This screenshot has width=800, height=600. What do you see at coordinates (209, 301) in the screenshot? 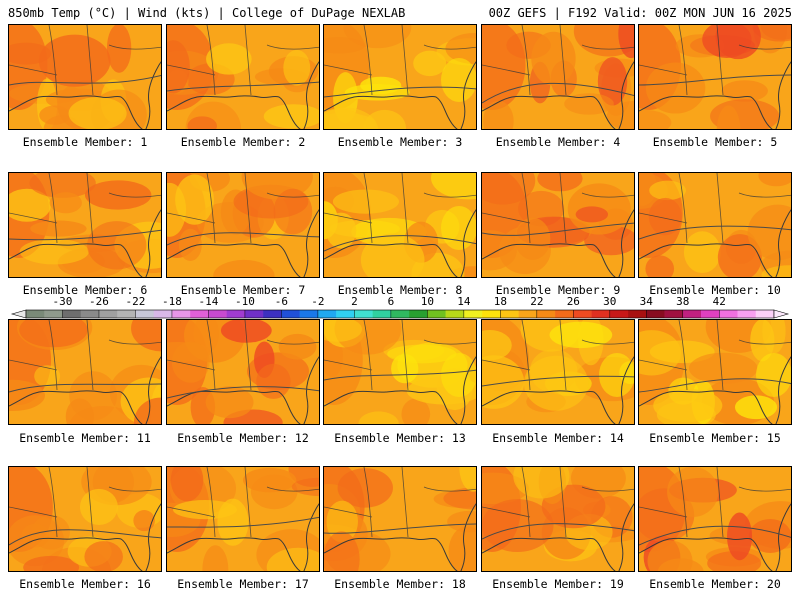
I see `colorbar-tick-label: -14` at bounding box center [209, 301].